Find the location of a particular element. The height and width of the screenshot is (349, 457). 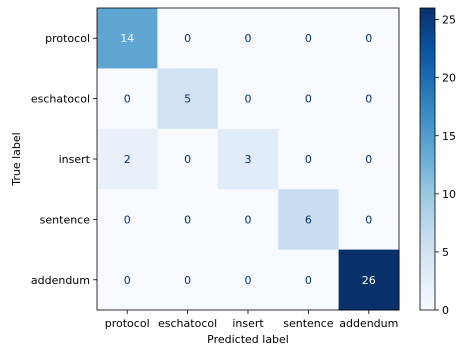

colorbar-tick-label: 5 is located at coordinates (445, 252).